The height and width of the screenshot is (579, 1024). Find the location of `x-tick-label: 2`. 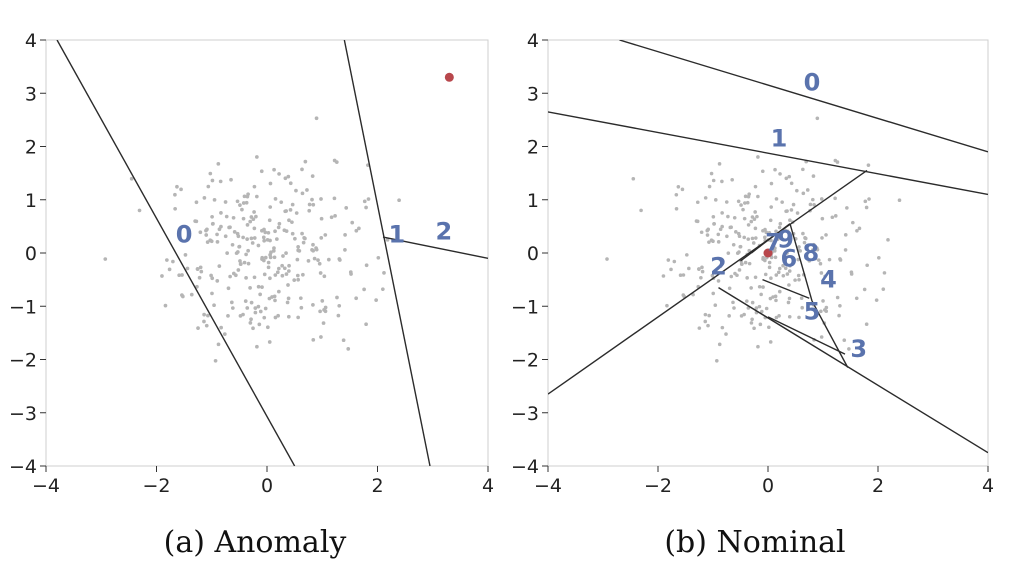

x-tick-label: 2 is located at coordinates (878, 486).